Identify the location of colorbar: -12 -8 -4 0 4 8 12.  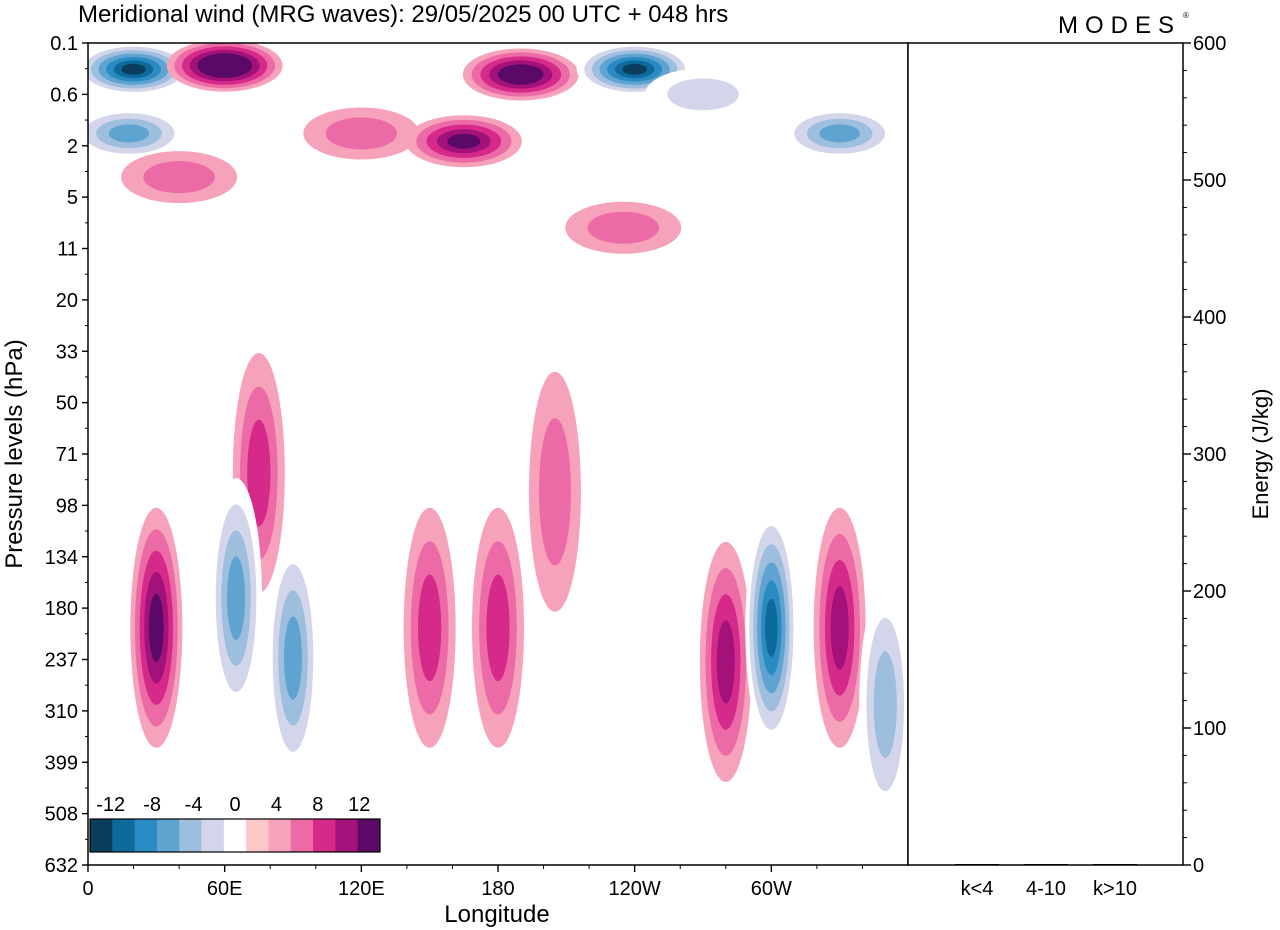
(235, 823).